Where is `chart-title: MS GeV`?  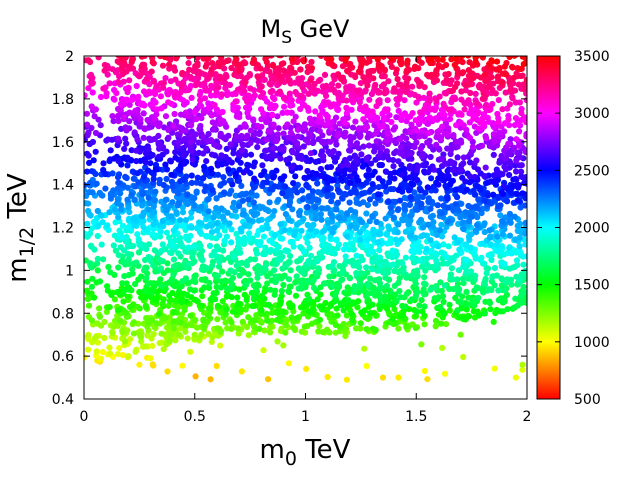
chart-title: MS GeV is located at coordinates (306, 31).